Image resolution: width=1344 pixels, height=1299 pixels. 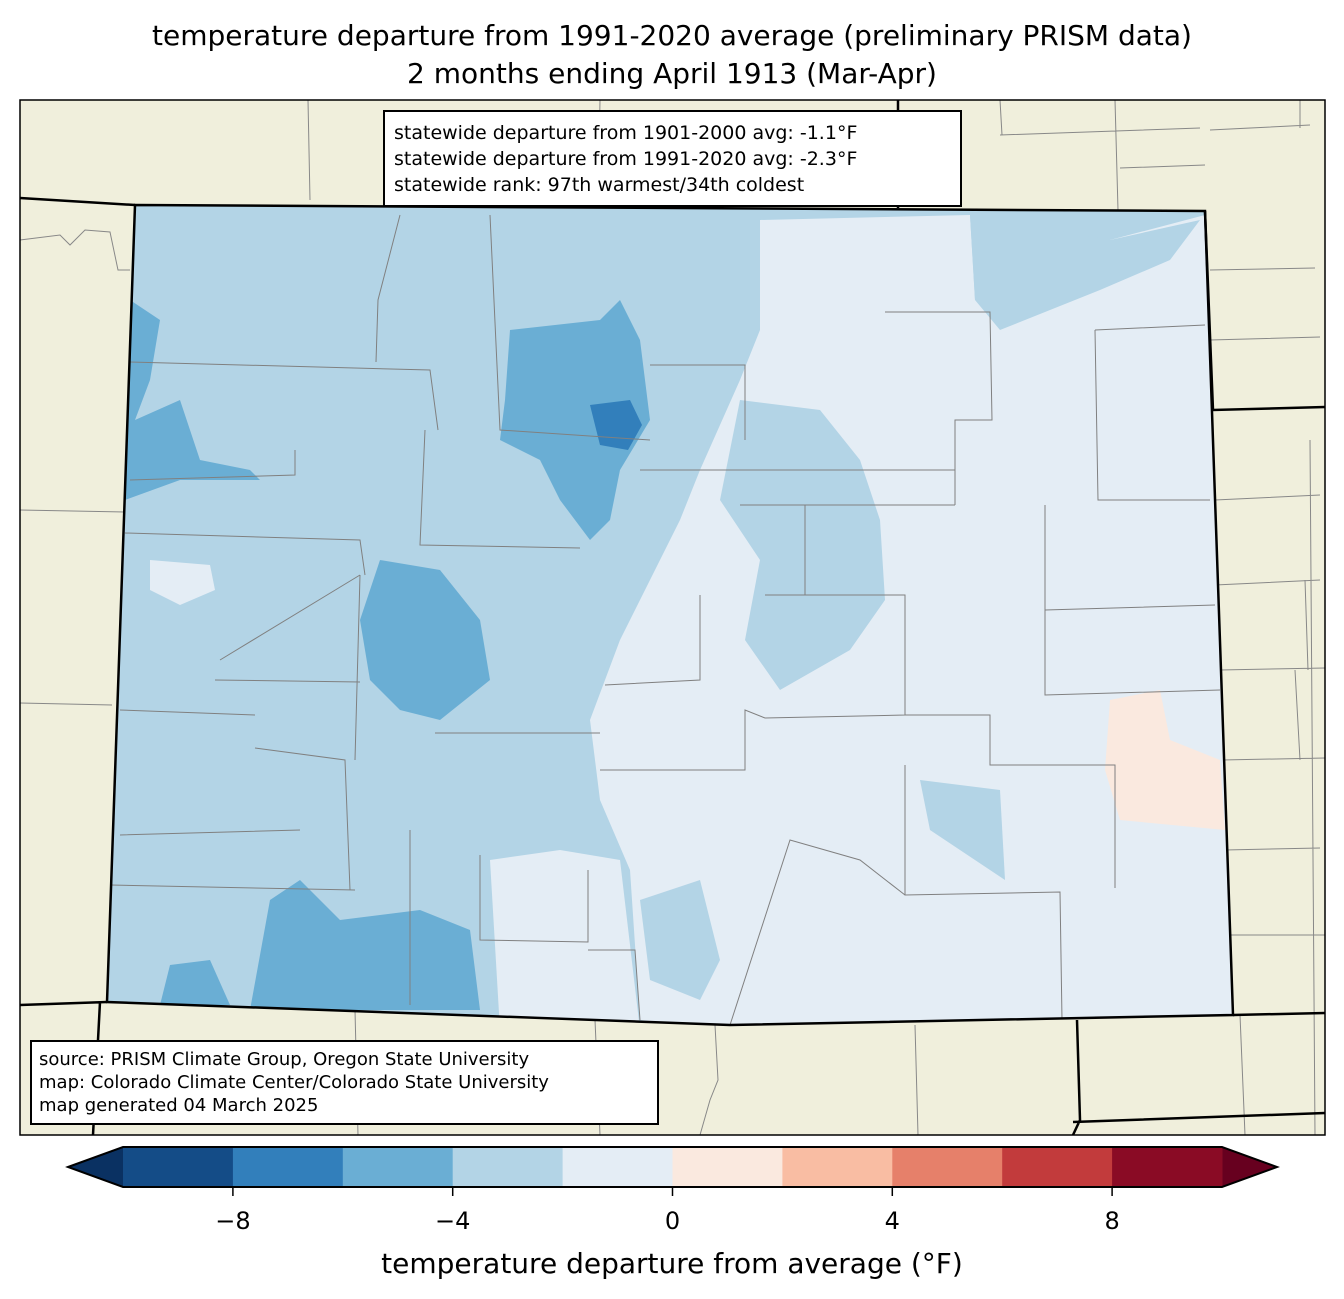 What do you see at coordinates (672, 1263) in the screenshot?
I see `colorbar-label: temperature departure from average (°F)` at bounding box center [672, 1263].